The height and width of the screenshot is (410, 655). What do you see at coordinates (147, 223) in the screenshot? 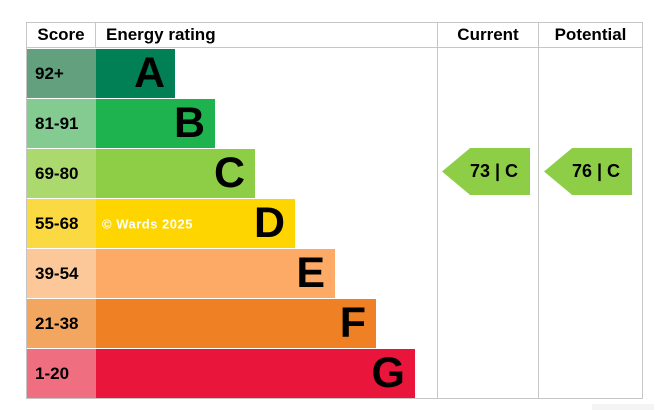
I see `wards-watermark: © Wards 2025` at bounding box center [147, 223].